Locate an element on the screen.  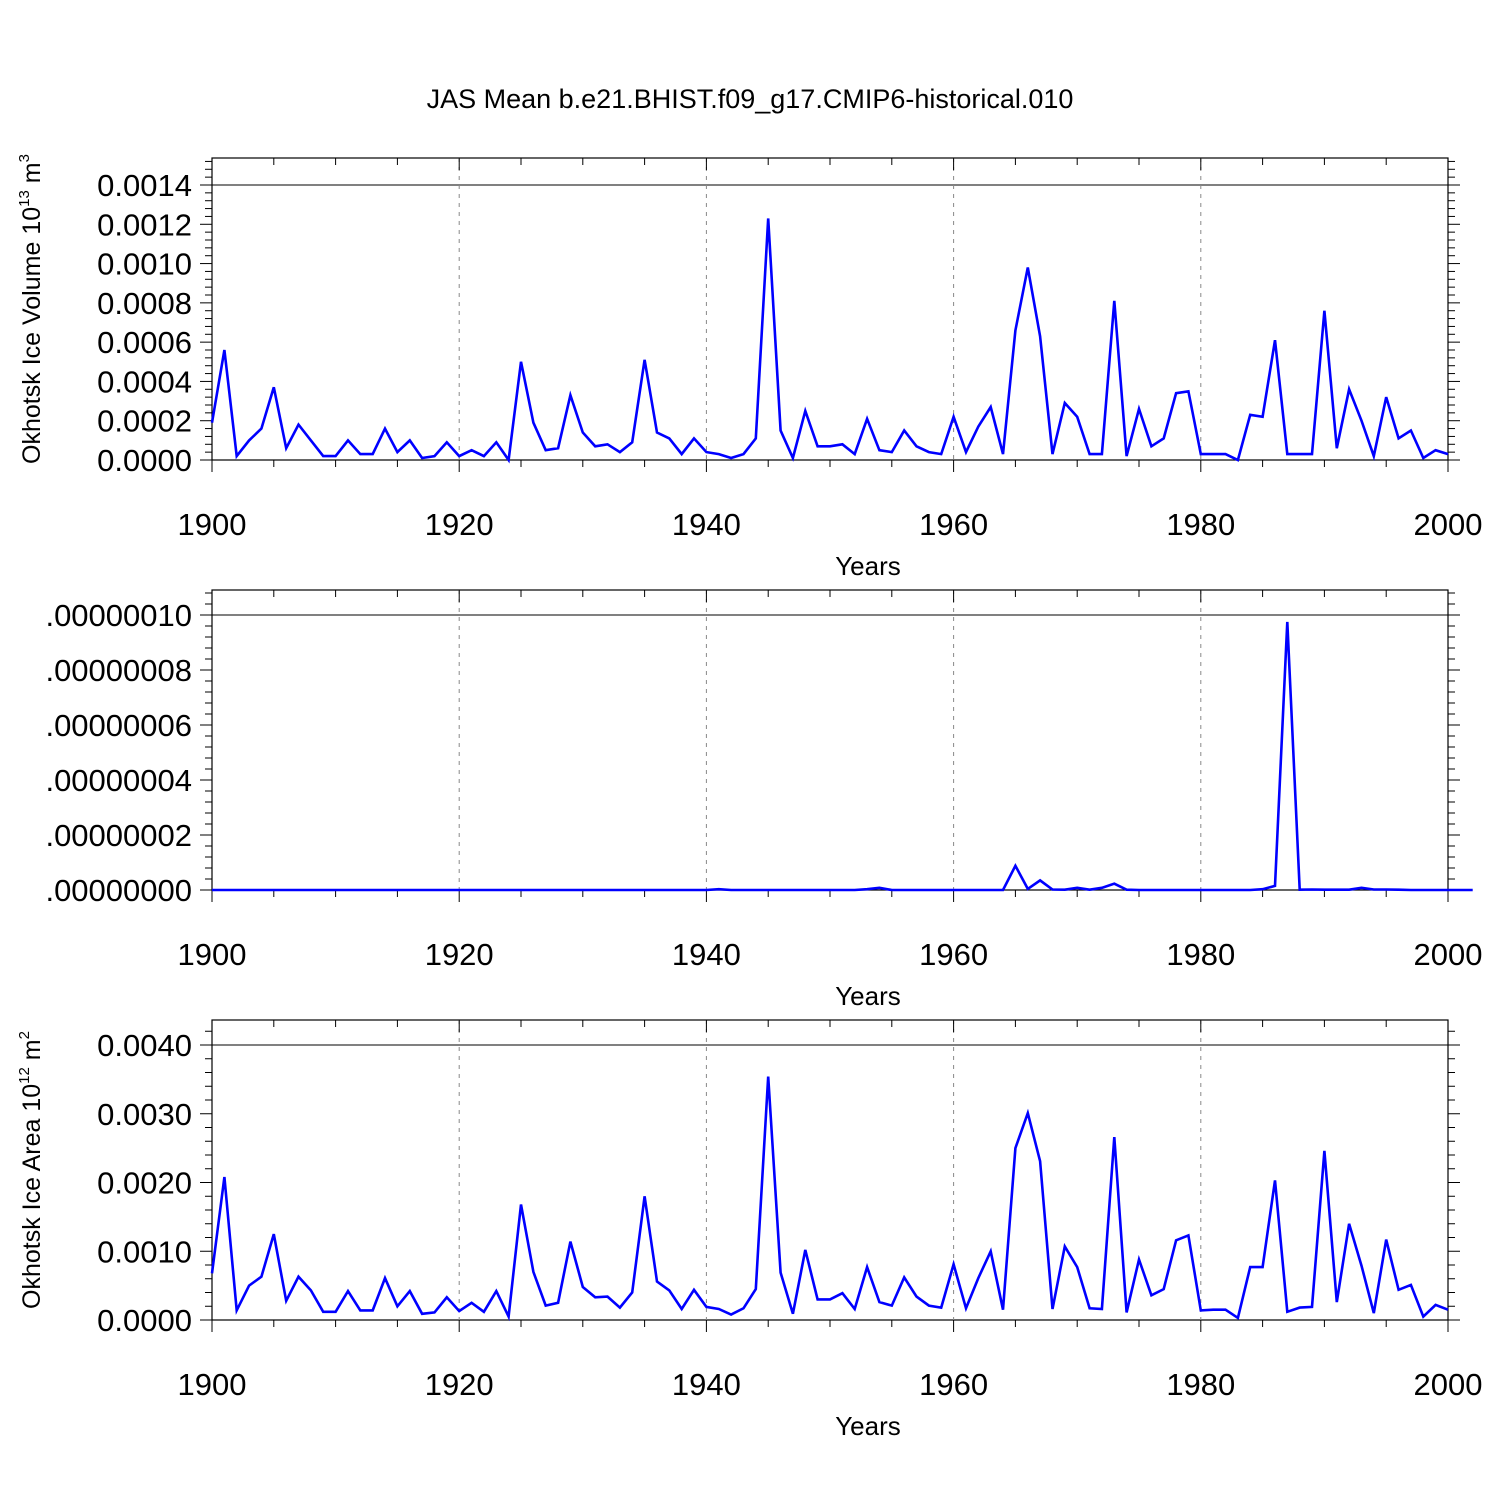
y-tick-label: 0.0002 is located at coordinates (144, 421).